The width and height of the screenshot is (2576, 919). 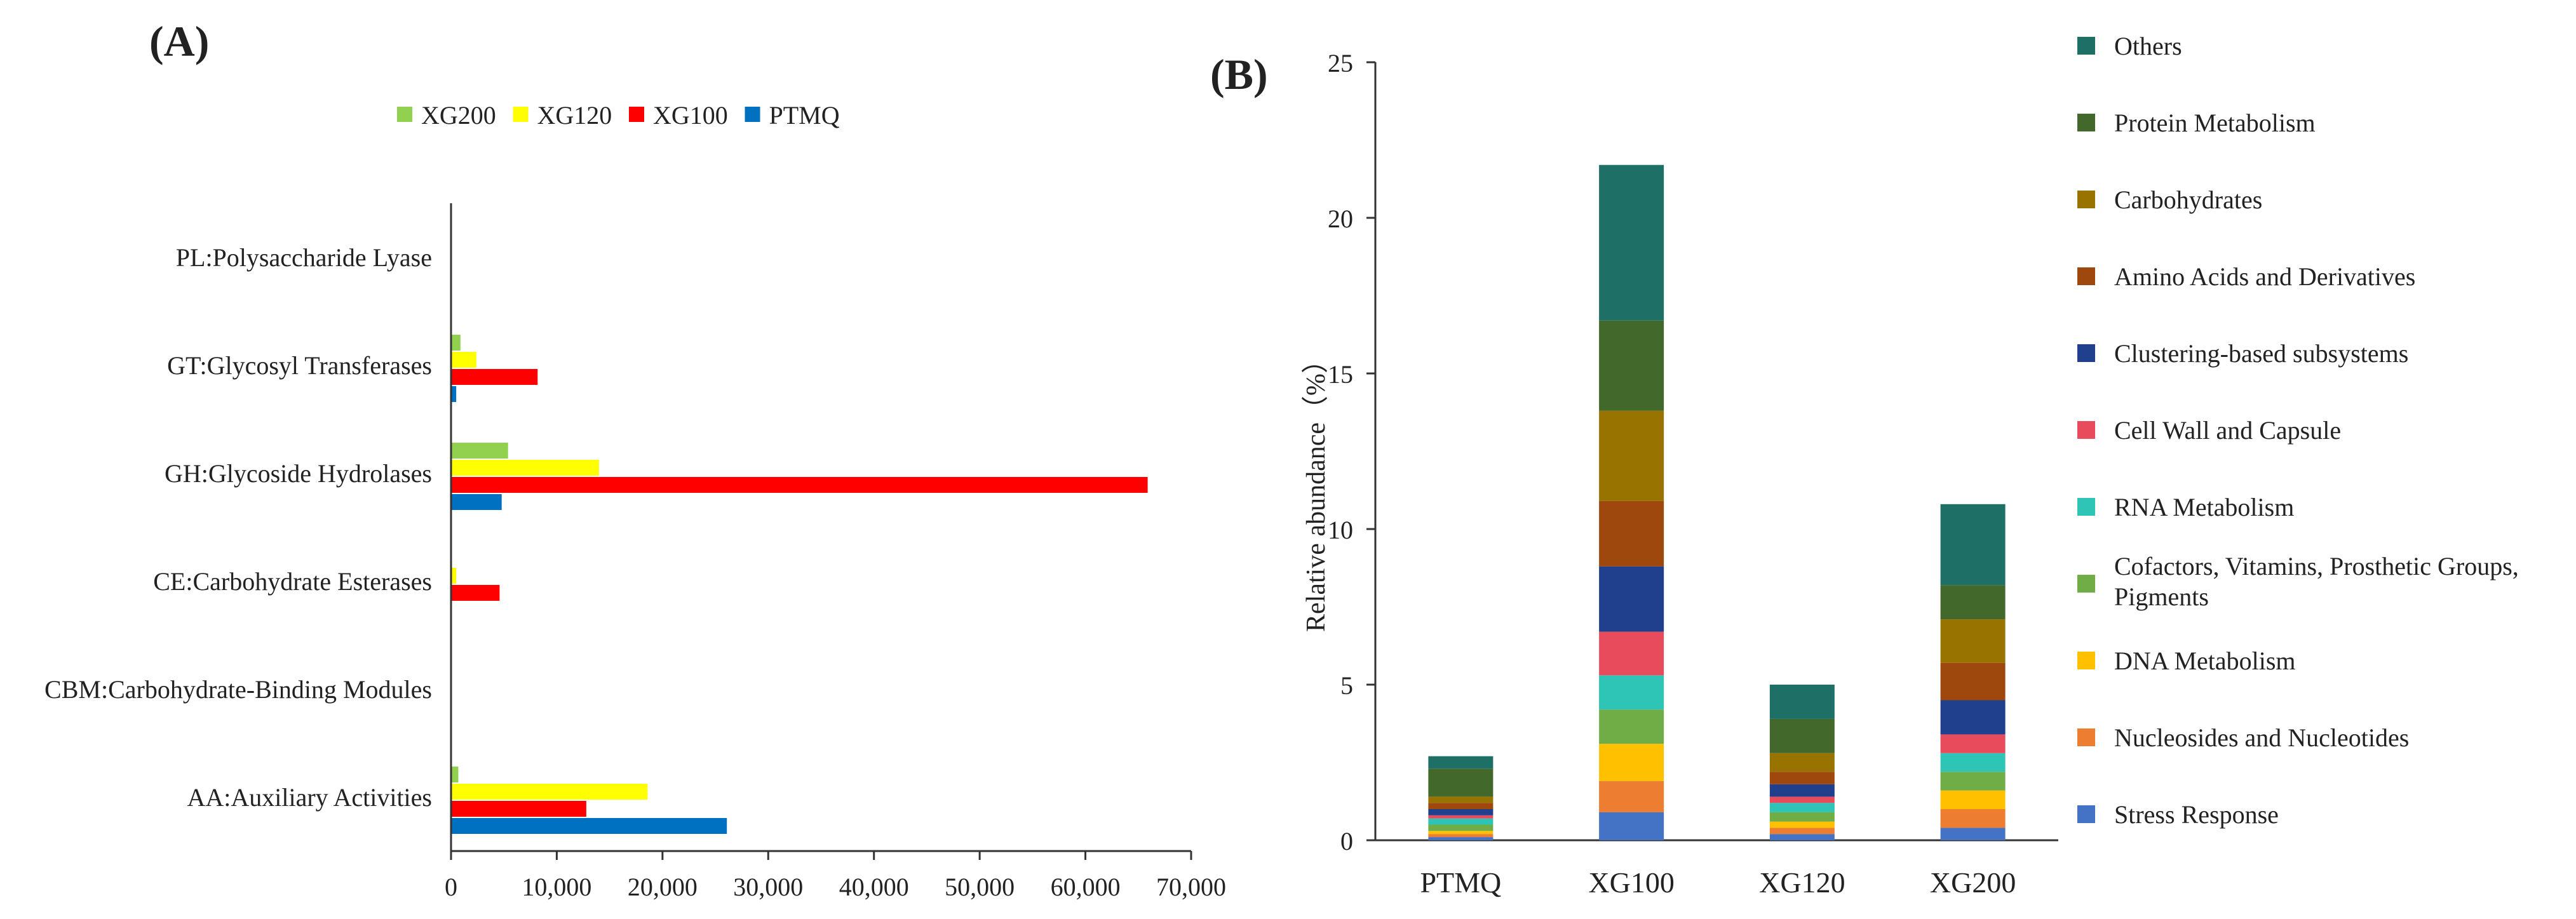 What do you see at coordinates (618, 115) in the screenshot?
I see `panel-a-legend: XG200 XG120 XG100 PTMQ` at bounding box center [618, 115].